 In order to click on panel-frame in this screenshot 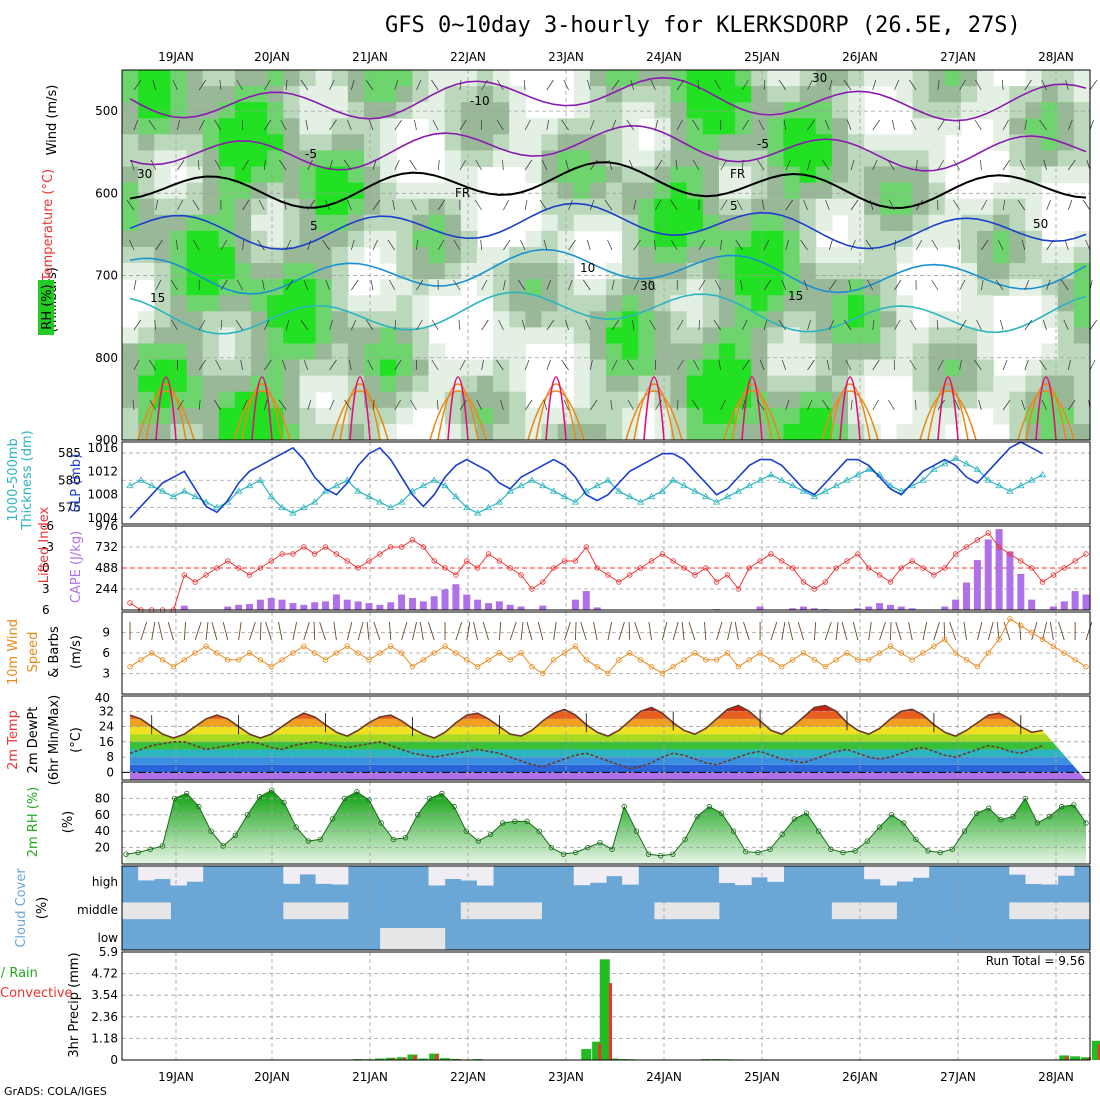, I will do `click(606, 823)`.